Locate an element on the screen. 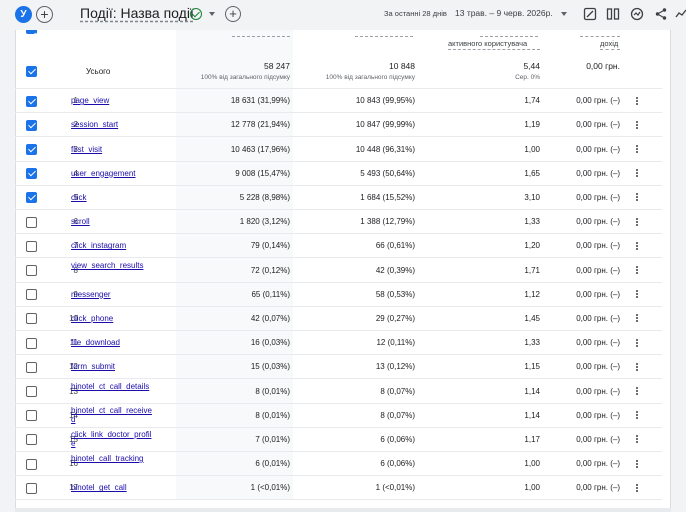 The width and height of the screenshot is (686, 512). compare-icon is located at coordinates (613, 14).